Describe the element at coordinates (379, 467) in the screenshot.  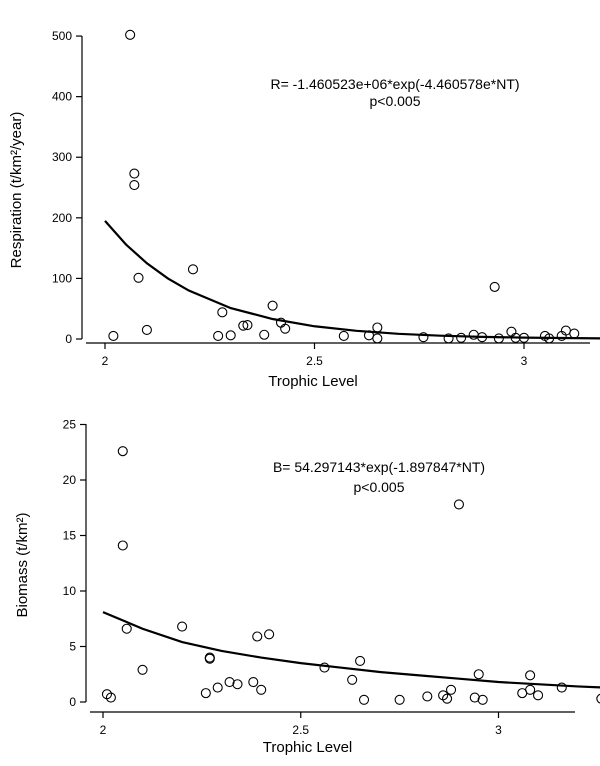
I see `biomass-equation-label: B= 54.297143*exp(-1.897847*NT)` at that location.